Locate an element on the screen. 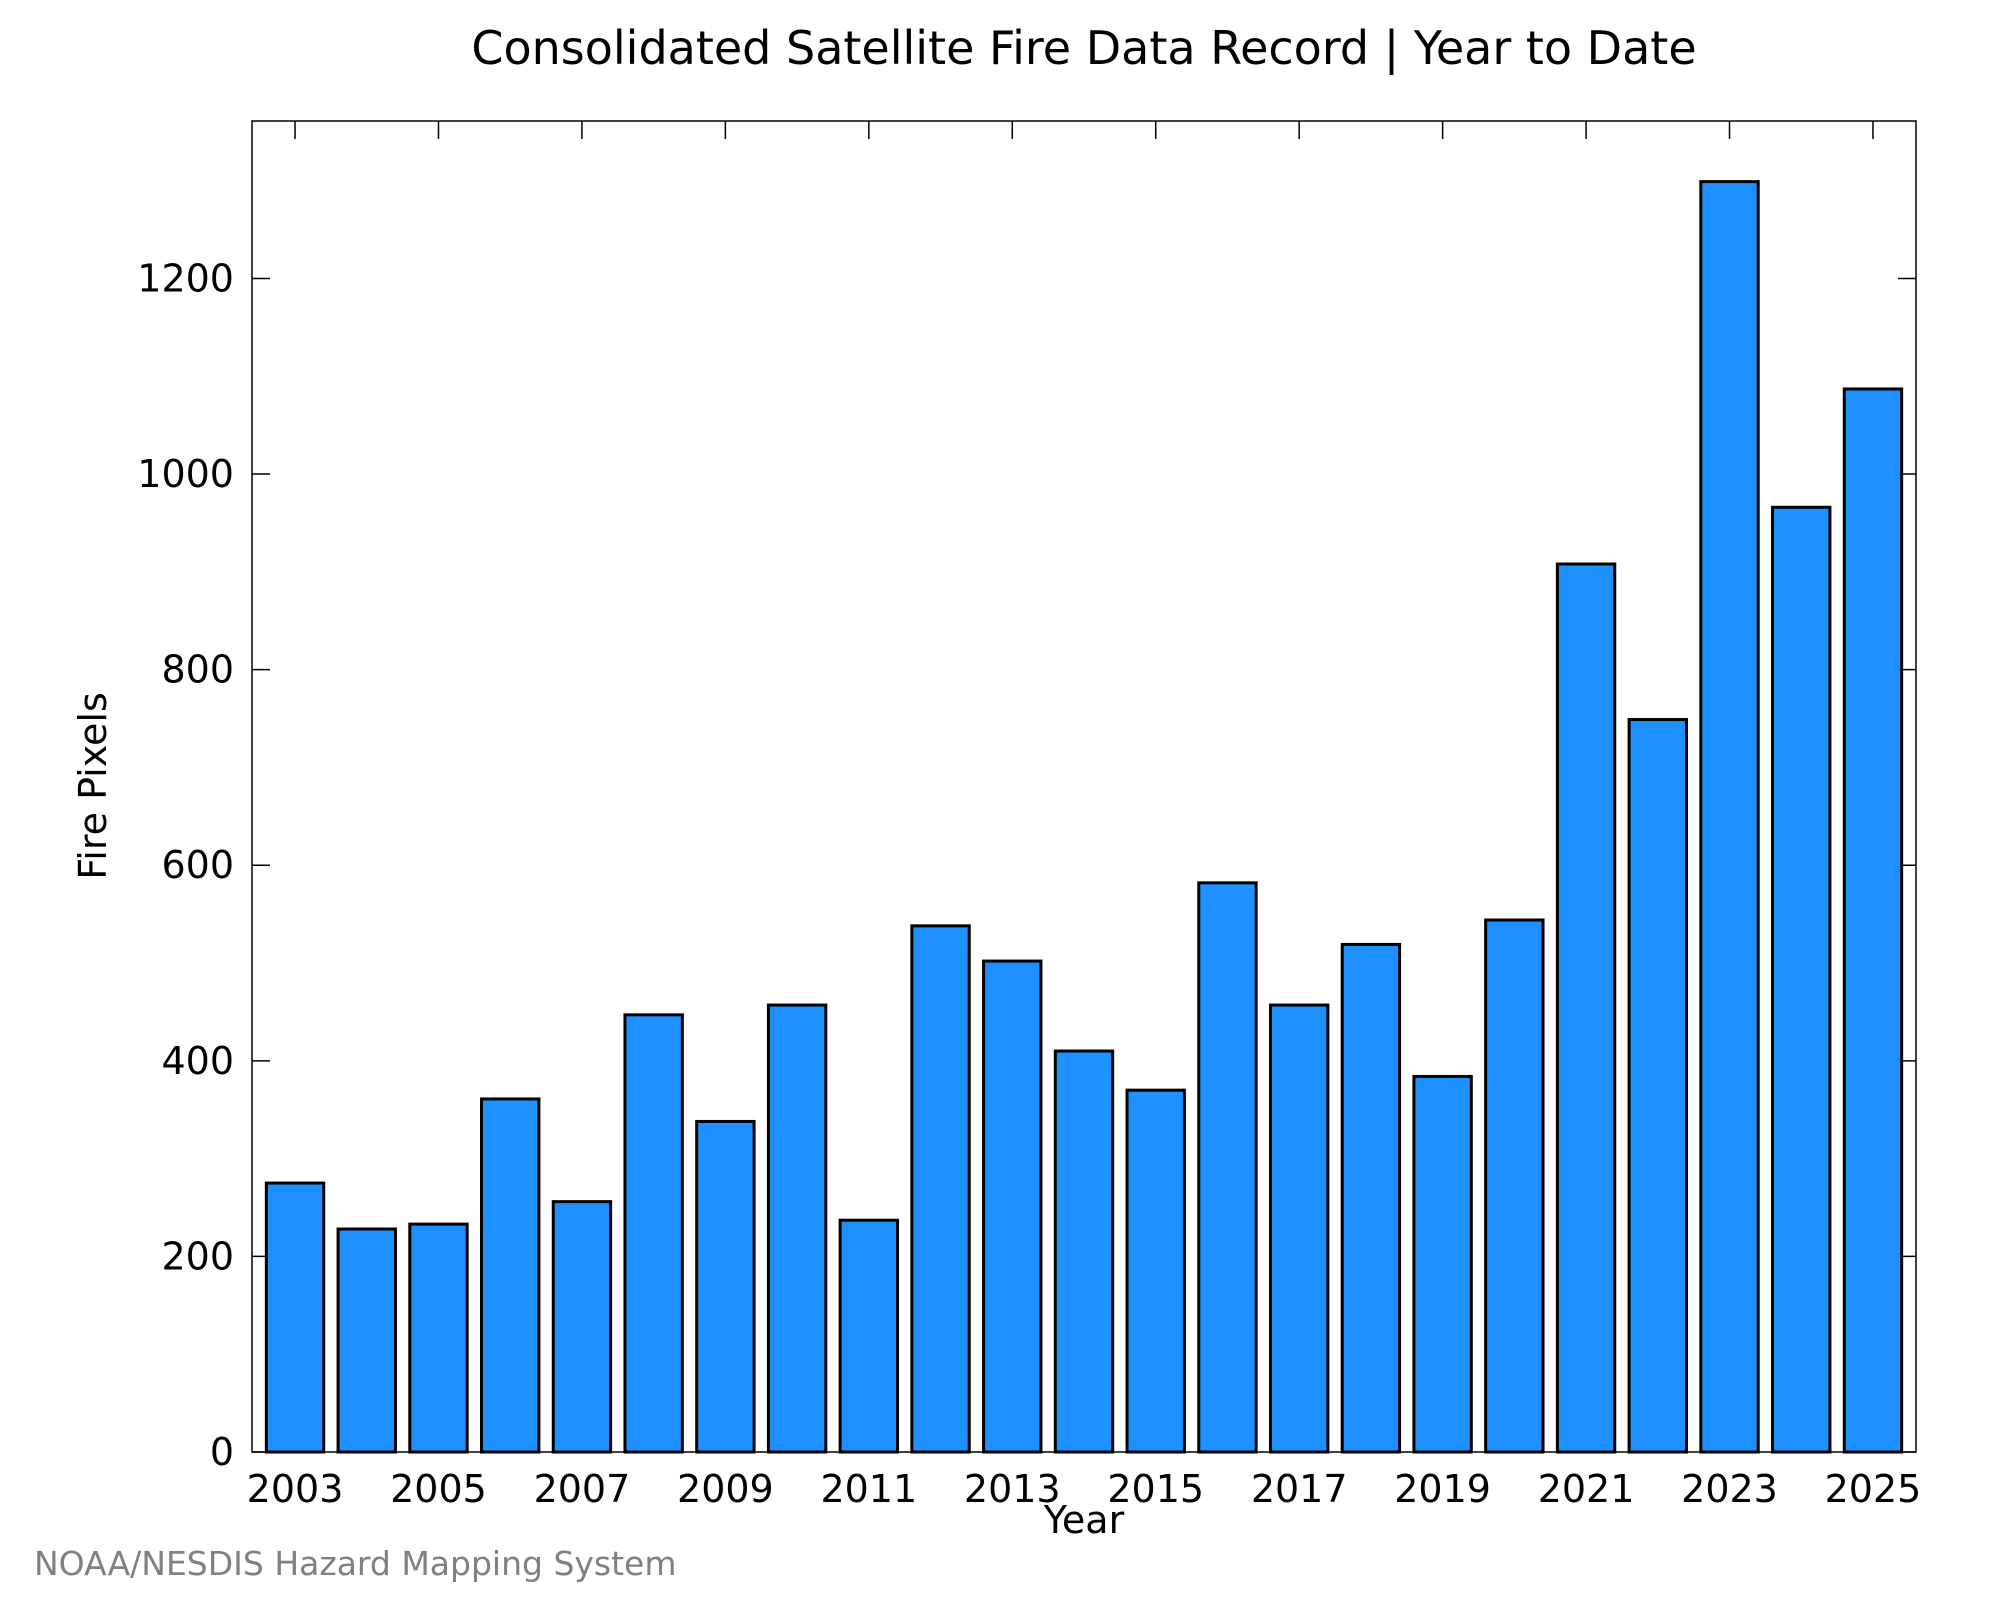  bar-2012 is located at coordinates (940, 1189).